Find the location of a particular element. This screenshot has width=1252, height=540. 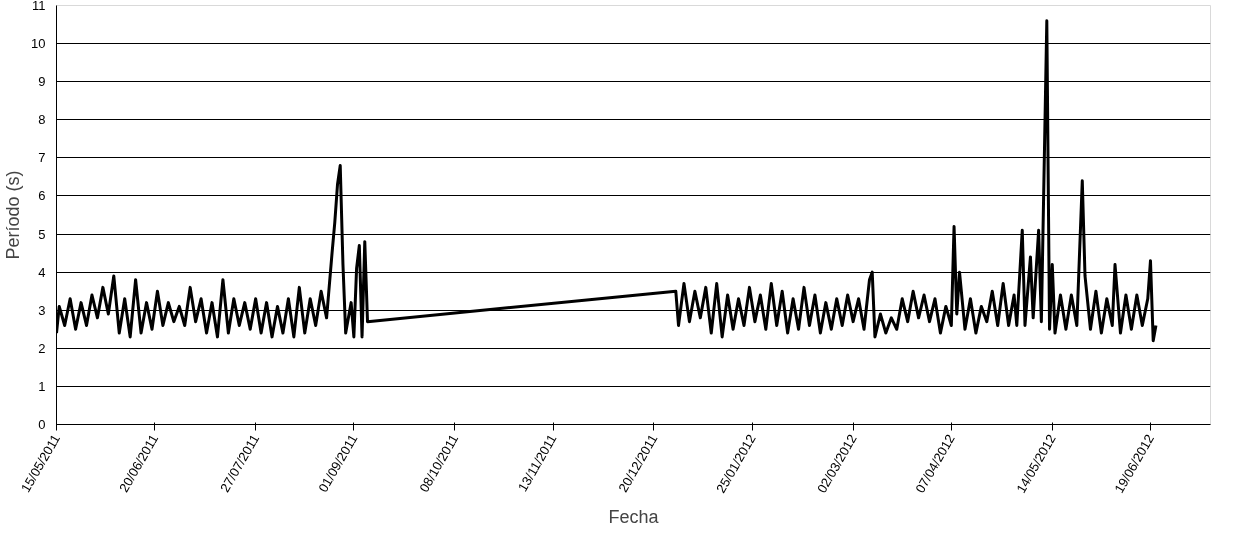

y-tick-label: 0 is located at coordinates (42, 424).